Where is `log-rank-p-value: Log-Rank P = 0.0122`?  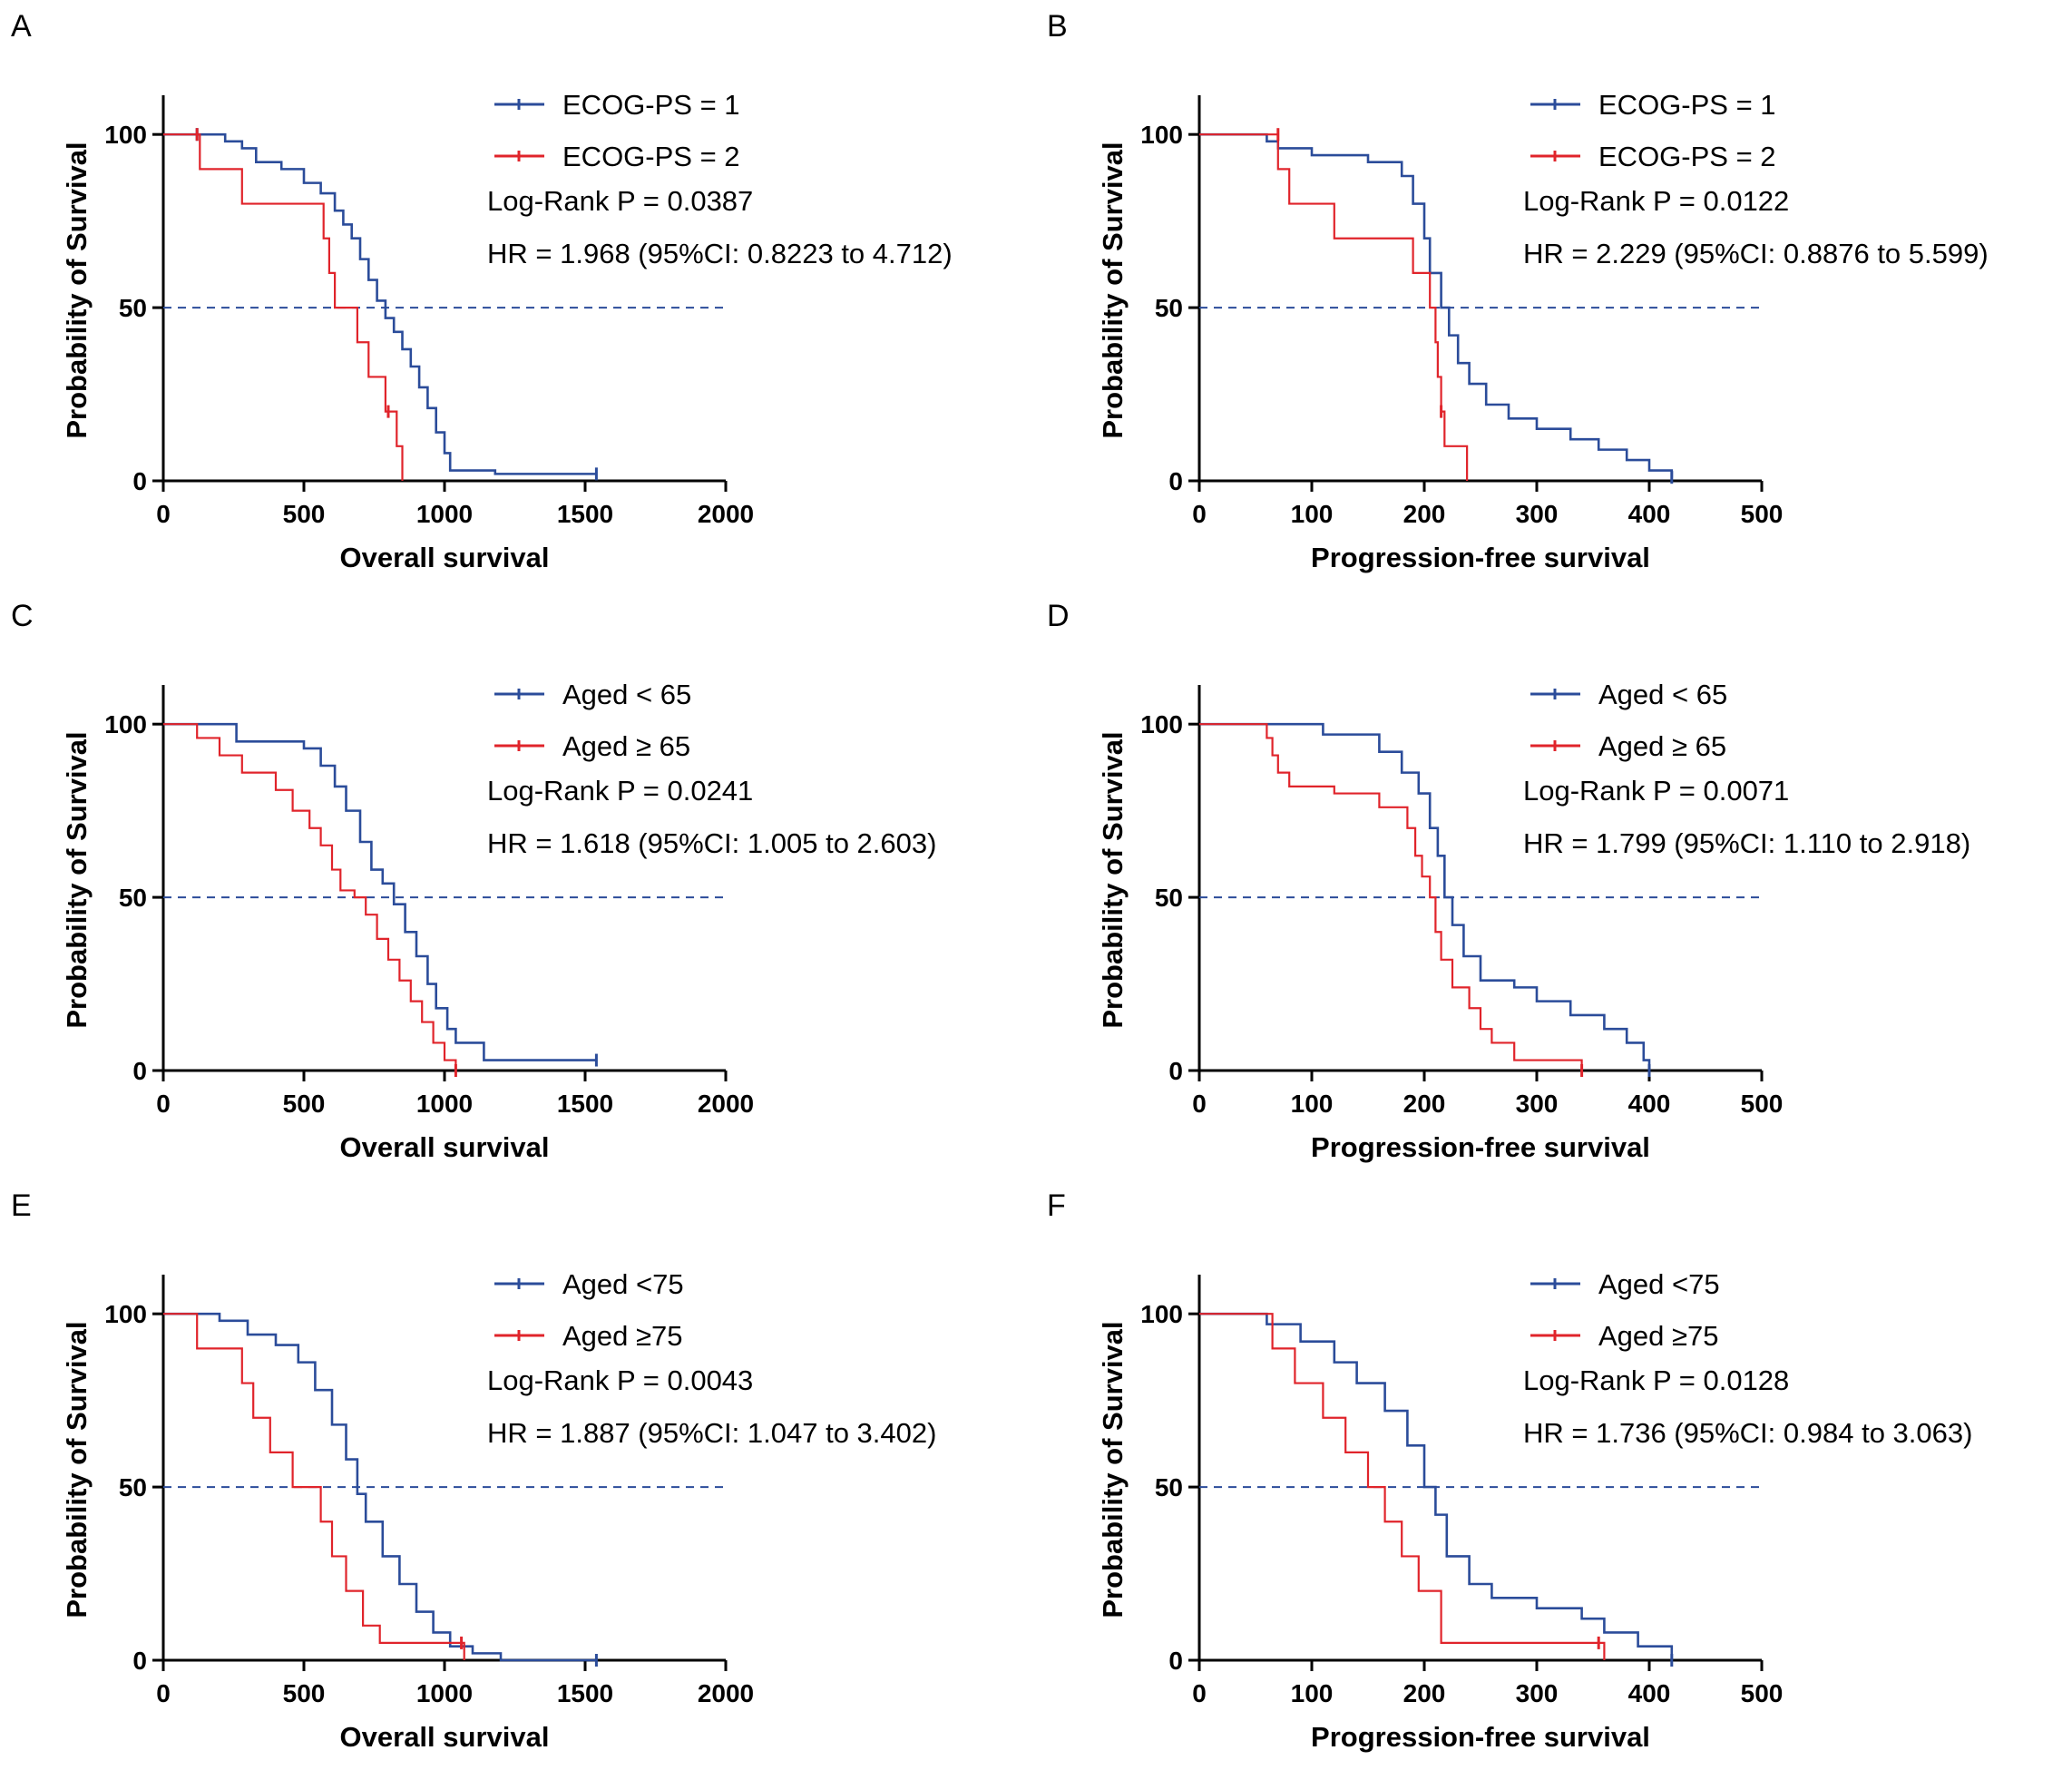
log-rank-p-value: Log-Rank P = 0.0122 is located at coordinates (1656, 201).